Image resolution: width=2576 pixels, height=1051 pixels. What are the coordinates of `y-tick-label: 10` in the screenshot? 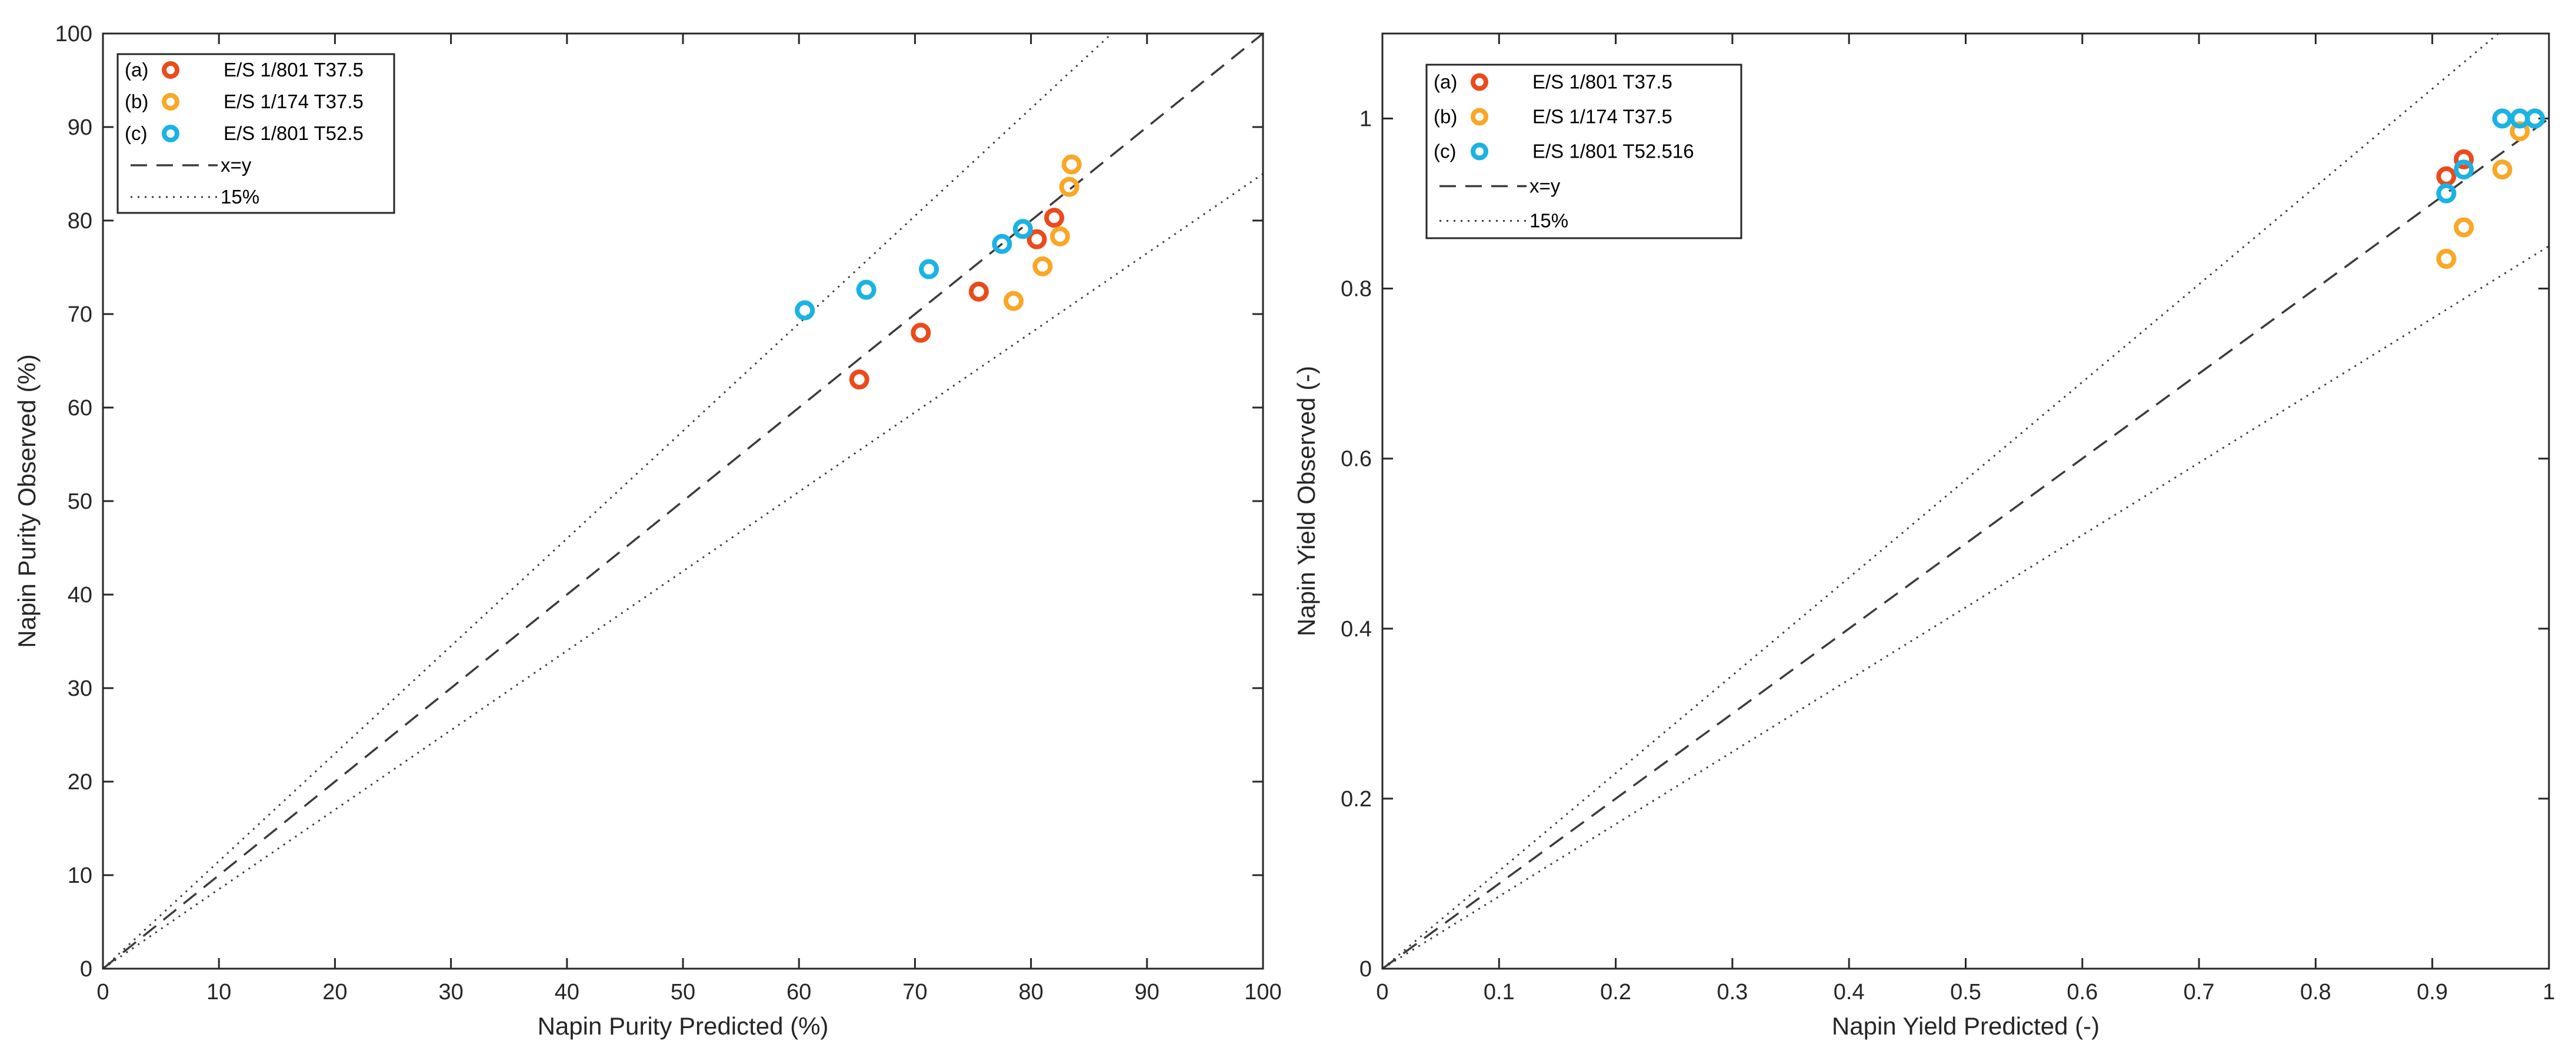 It's located at (80, 875).